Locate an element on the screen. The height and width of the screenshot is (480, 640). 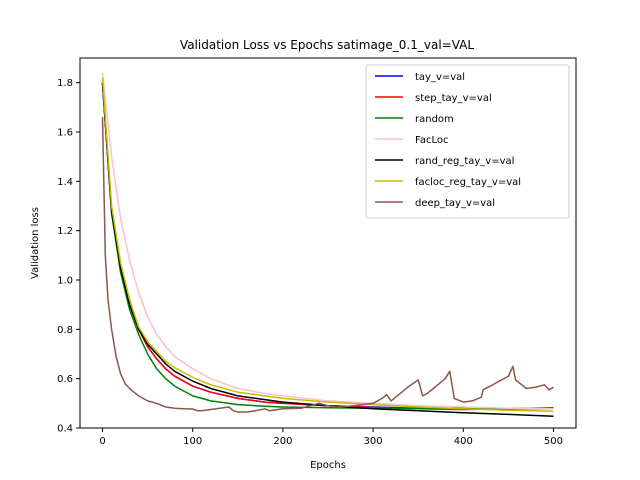
legend-label: rand_reg_tay_v=val is located at coordinates (464, 161).